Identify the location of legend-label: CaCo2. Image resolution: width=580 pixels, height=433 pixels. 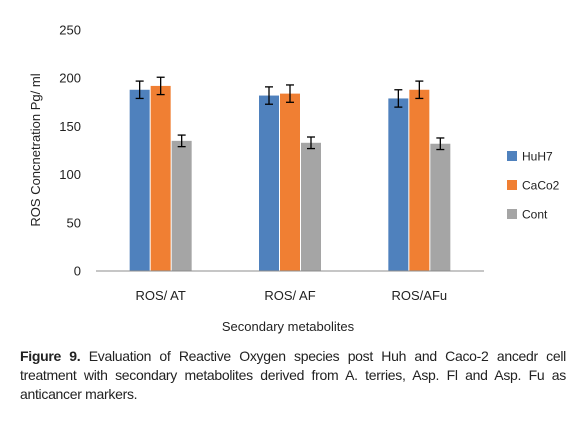
(541, 186).